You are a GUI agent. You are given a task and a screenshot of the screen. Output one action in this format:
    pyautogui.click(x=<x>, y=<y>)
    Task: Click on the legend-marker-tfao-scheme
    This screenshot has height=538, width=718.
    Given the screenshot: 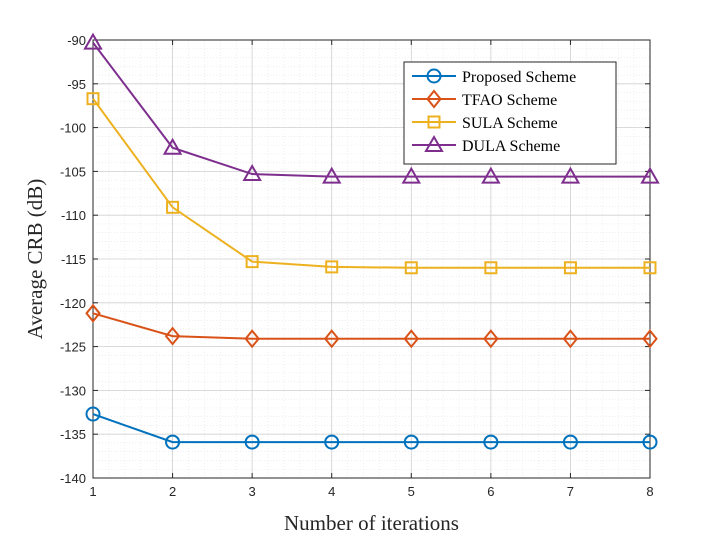 What is the action you would take?
    pyautogui.click(x=434, y=99)
    